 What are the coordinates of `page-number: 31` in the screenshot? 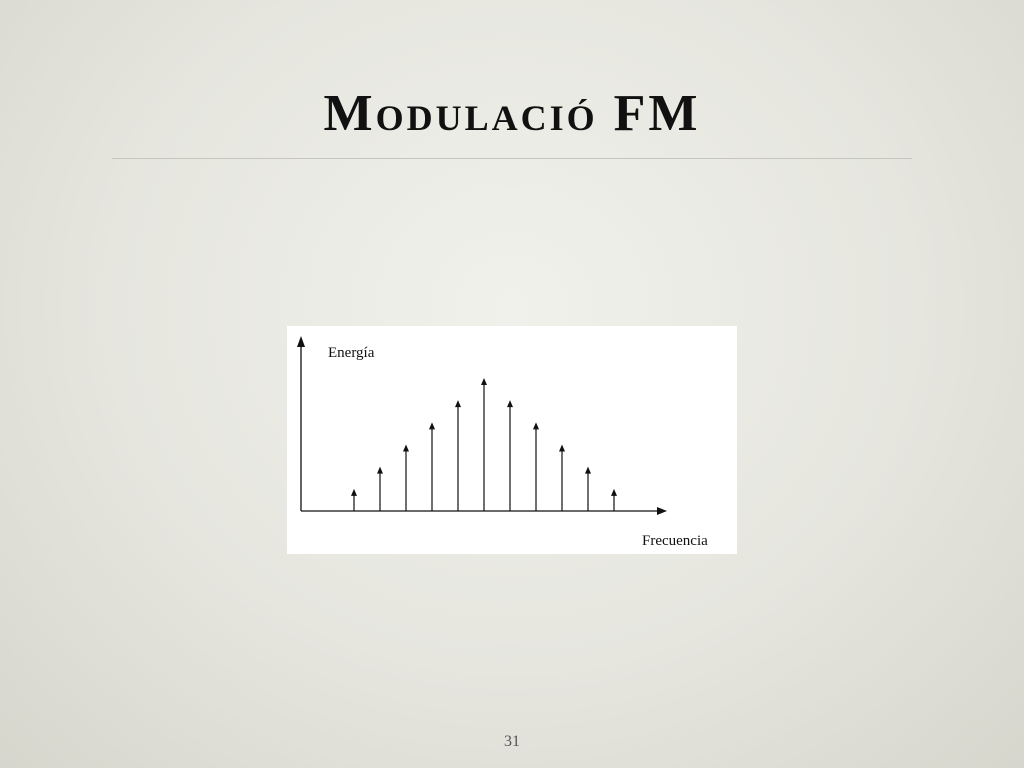 It's located at (512, 741).